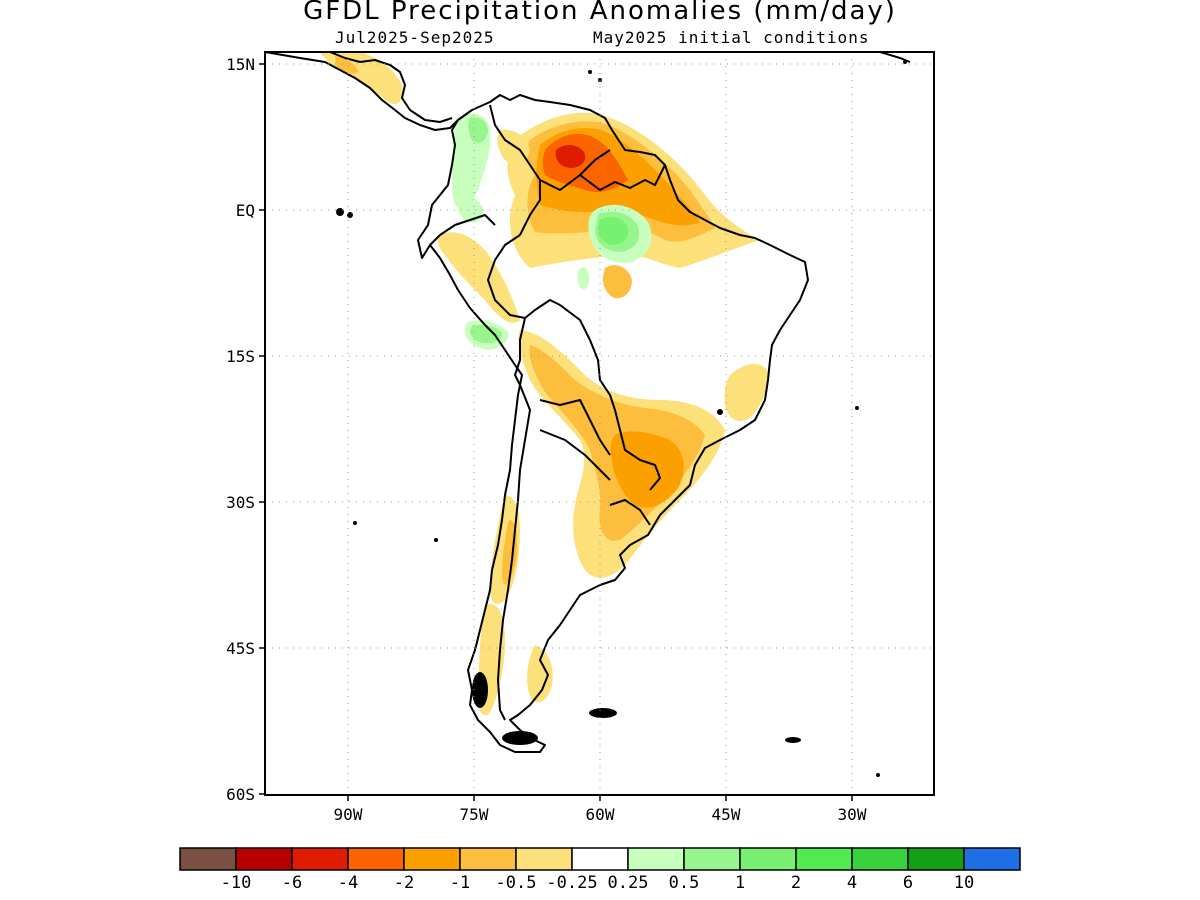  Describe the element at coordinates (852, 883) in the screenshot. I see `colorbar-label: 4` at that location.